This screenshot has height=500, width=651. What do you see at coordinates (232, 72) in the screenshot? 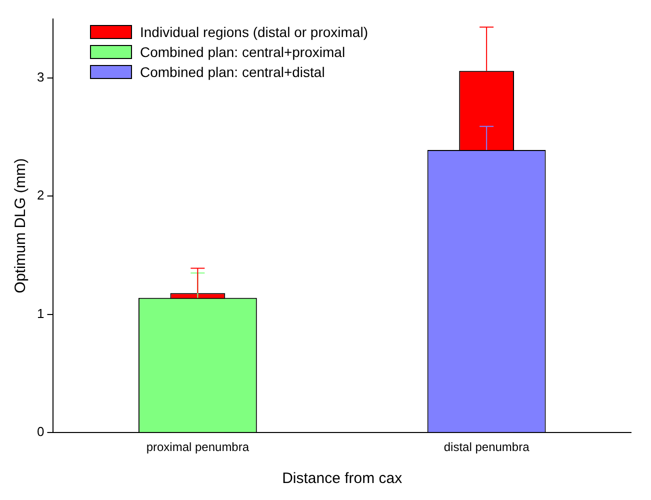
I see `legend-label: Combined plan: central+distal` at bounding box center [232, 72].